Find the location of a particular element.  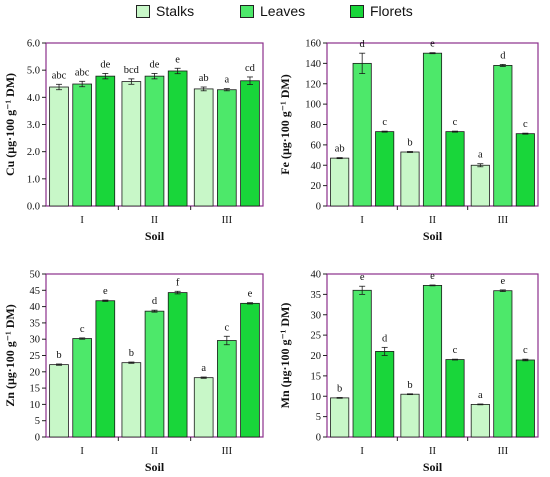

legend-swatch-stalks is located at coordinates (143, 11).